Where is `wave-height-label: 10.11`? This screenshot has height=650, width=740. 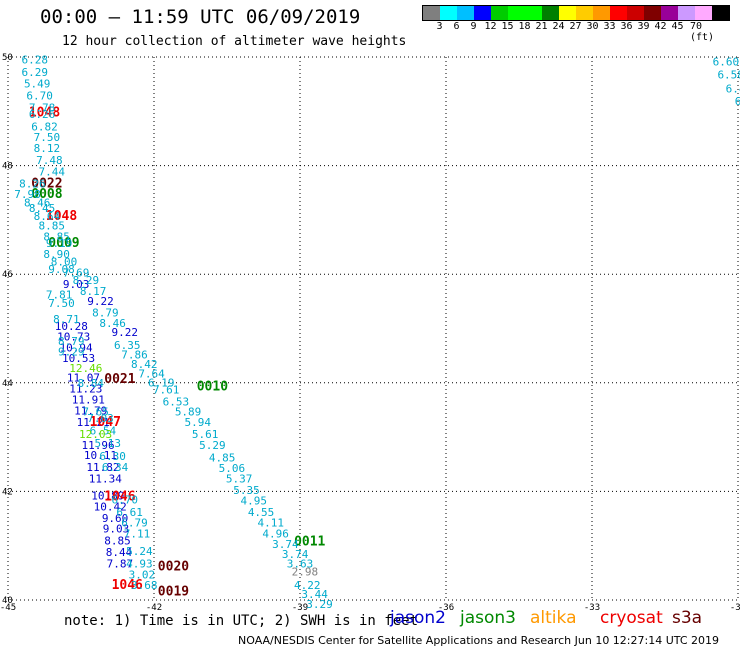 wave-height-label: 10.11 is located at coordinates (100, 455).